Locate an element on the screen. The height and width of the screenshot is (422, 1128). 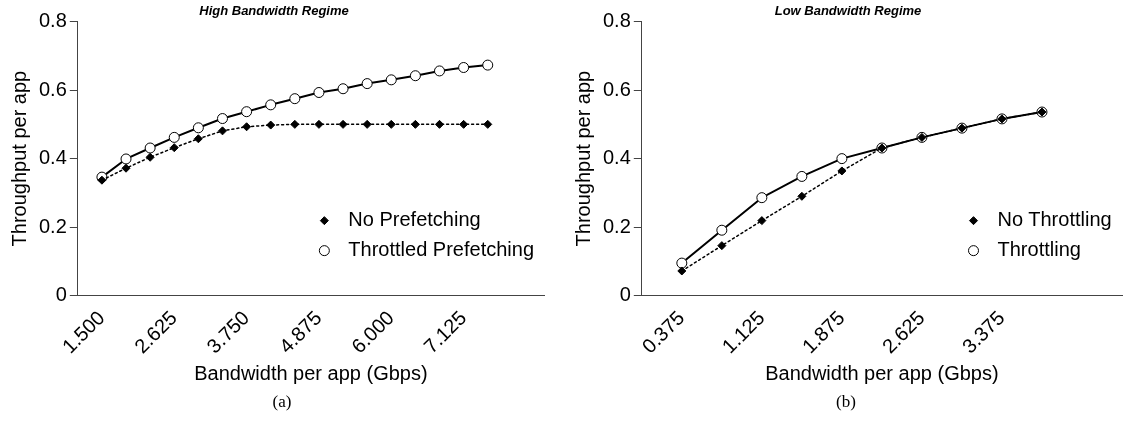
chart-title: Low Bandwidth Regime is located at coordinates (848, 11).